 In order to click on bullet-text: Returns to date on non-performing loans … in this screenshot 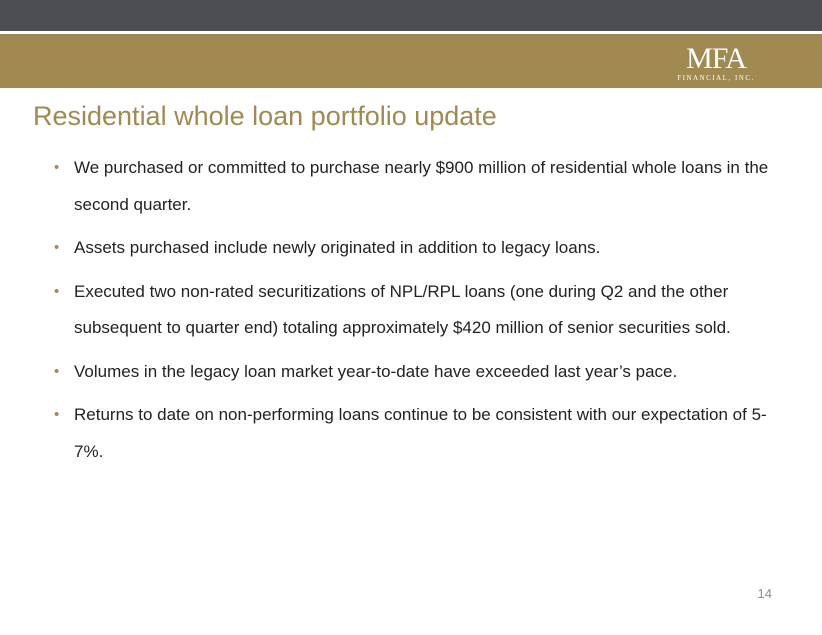, I will do `click(420, 433)`.